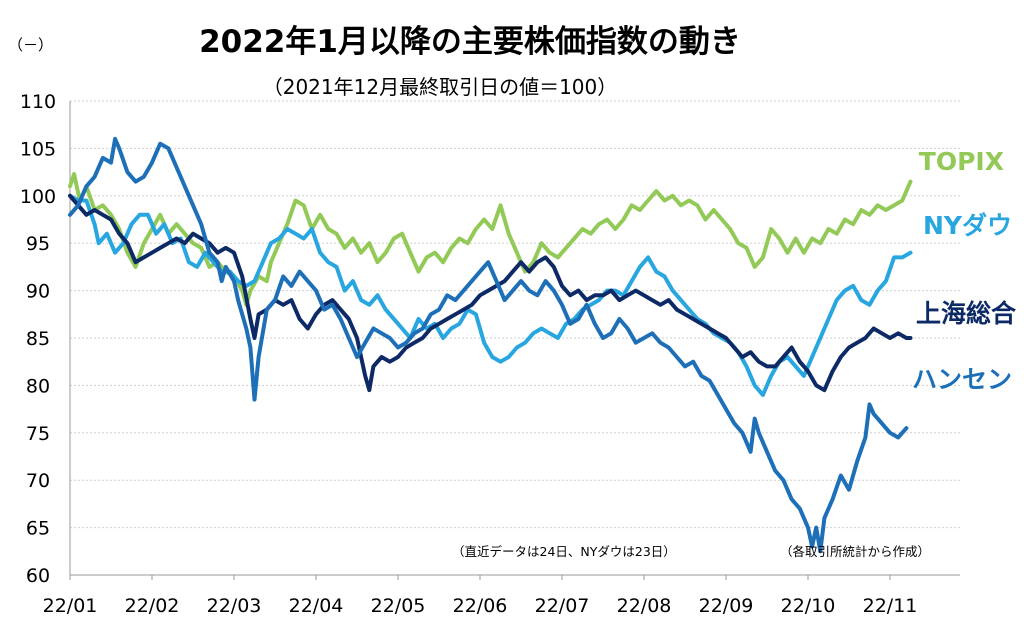  What do you see at coordinates (962, 379) in the screenshot?
I see `series-label-3: ハンセン` at bounding box center [962, 379].